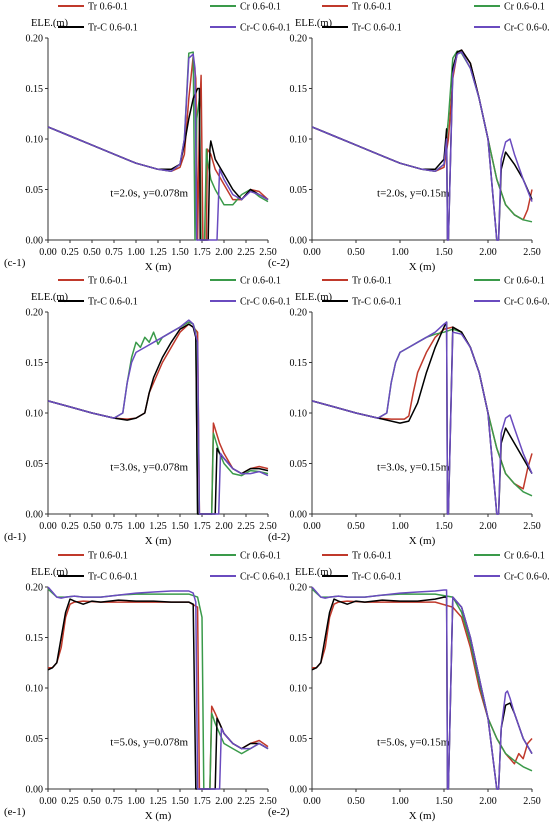  Describe the element at coordinates (15, 263) in the screenshot. I see `panel-label: (c-1)` at that location.